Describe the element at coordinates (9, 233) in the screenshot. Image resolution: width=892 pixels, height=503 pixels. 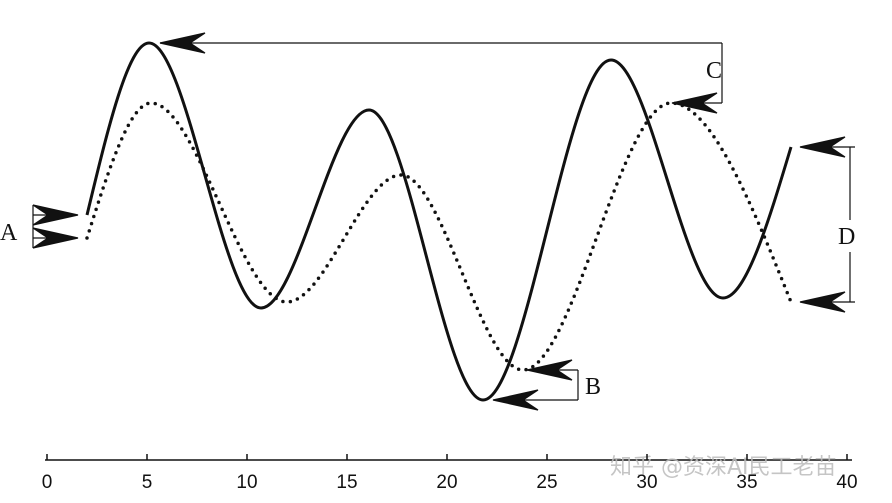
I see `annotation-label: A` at that location.